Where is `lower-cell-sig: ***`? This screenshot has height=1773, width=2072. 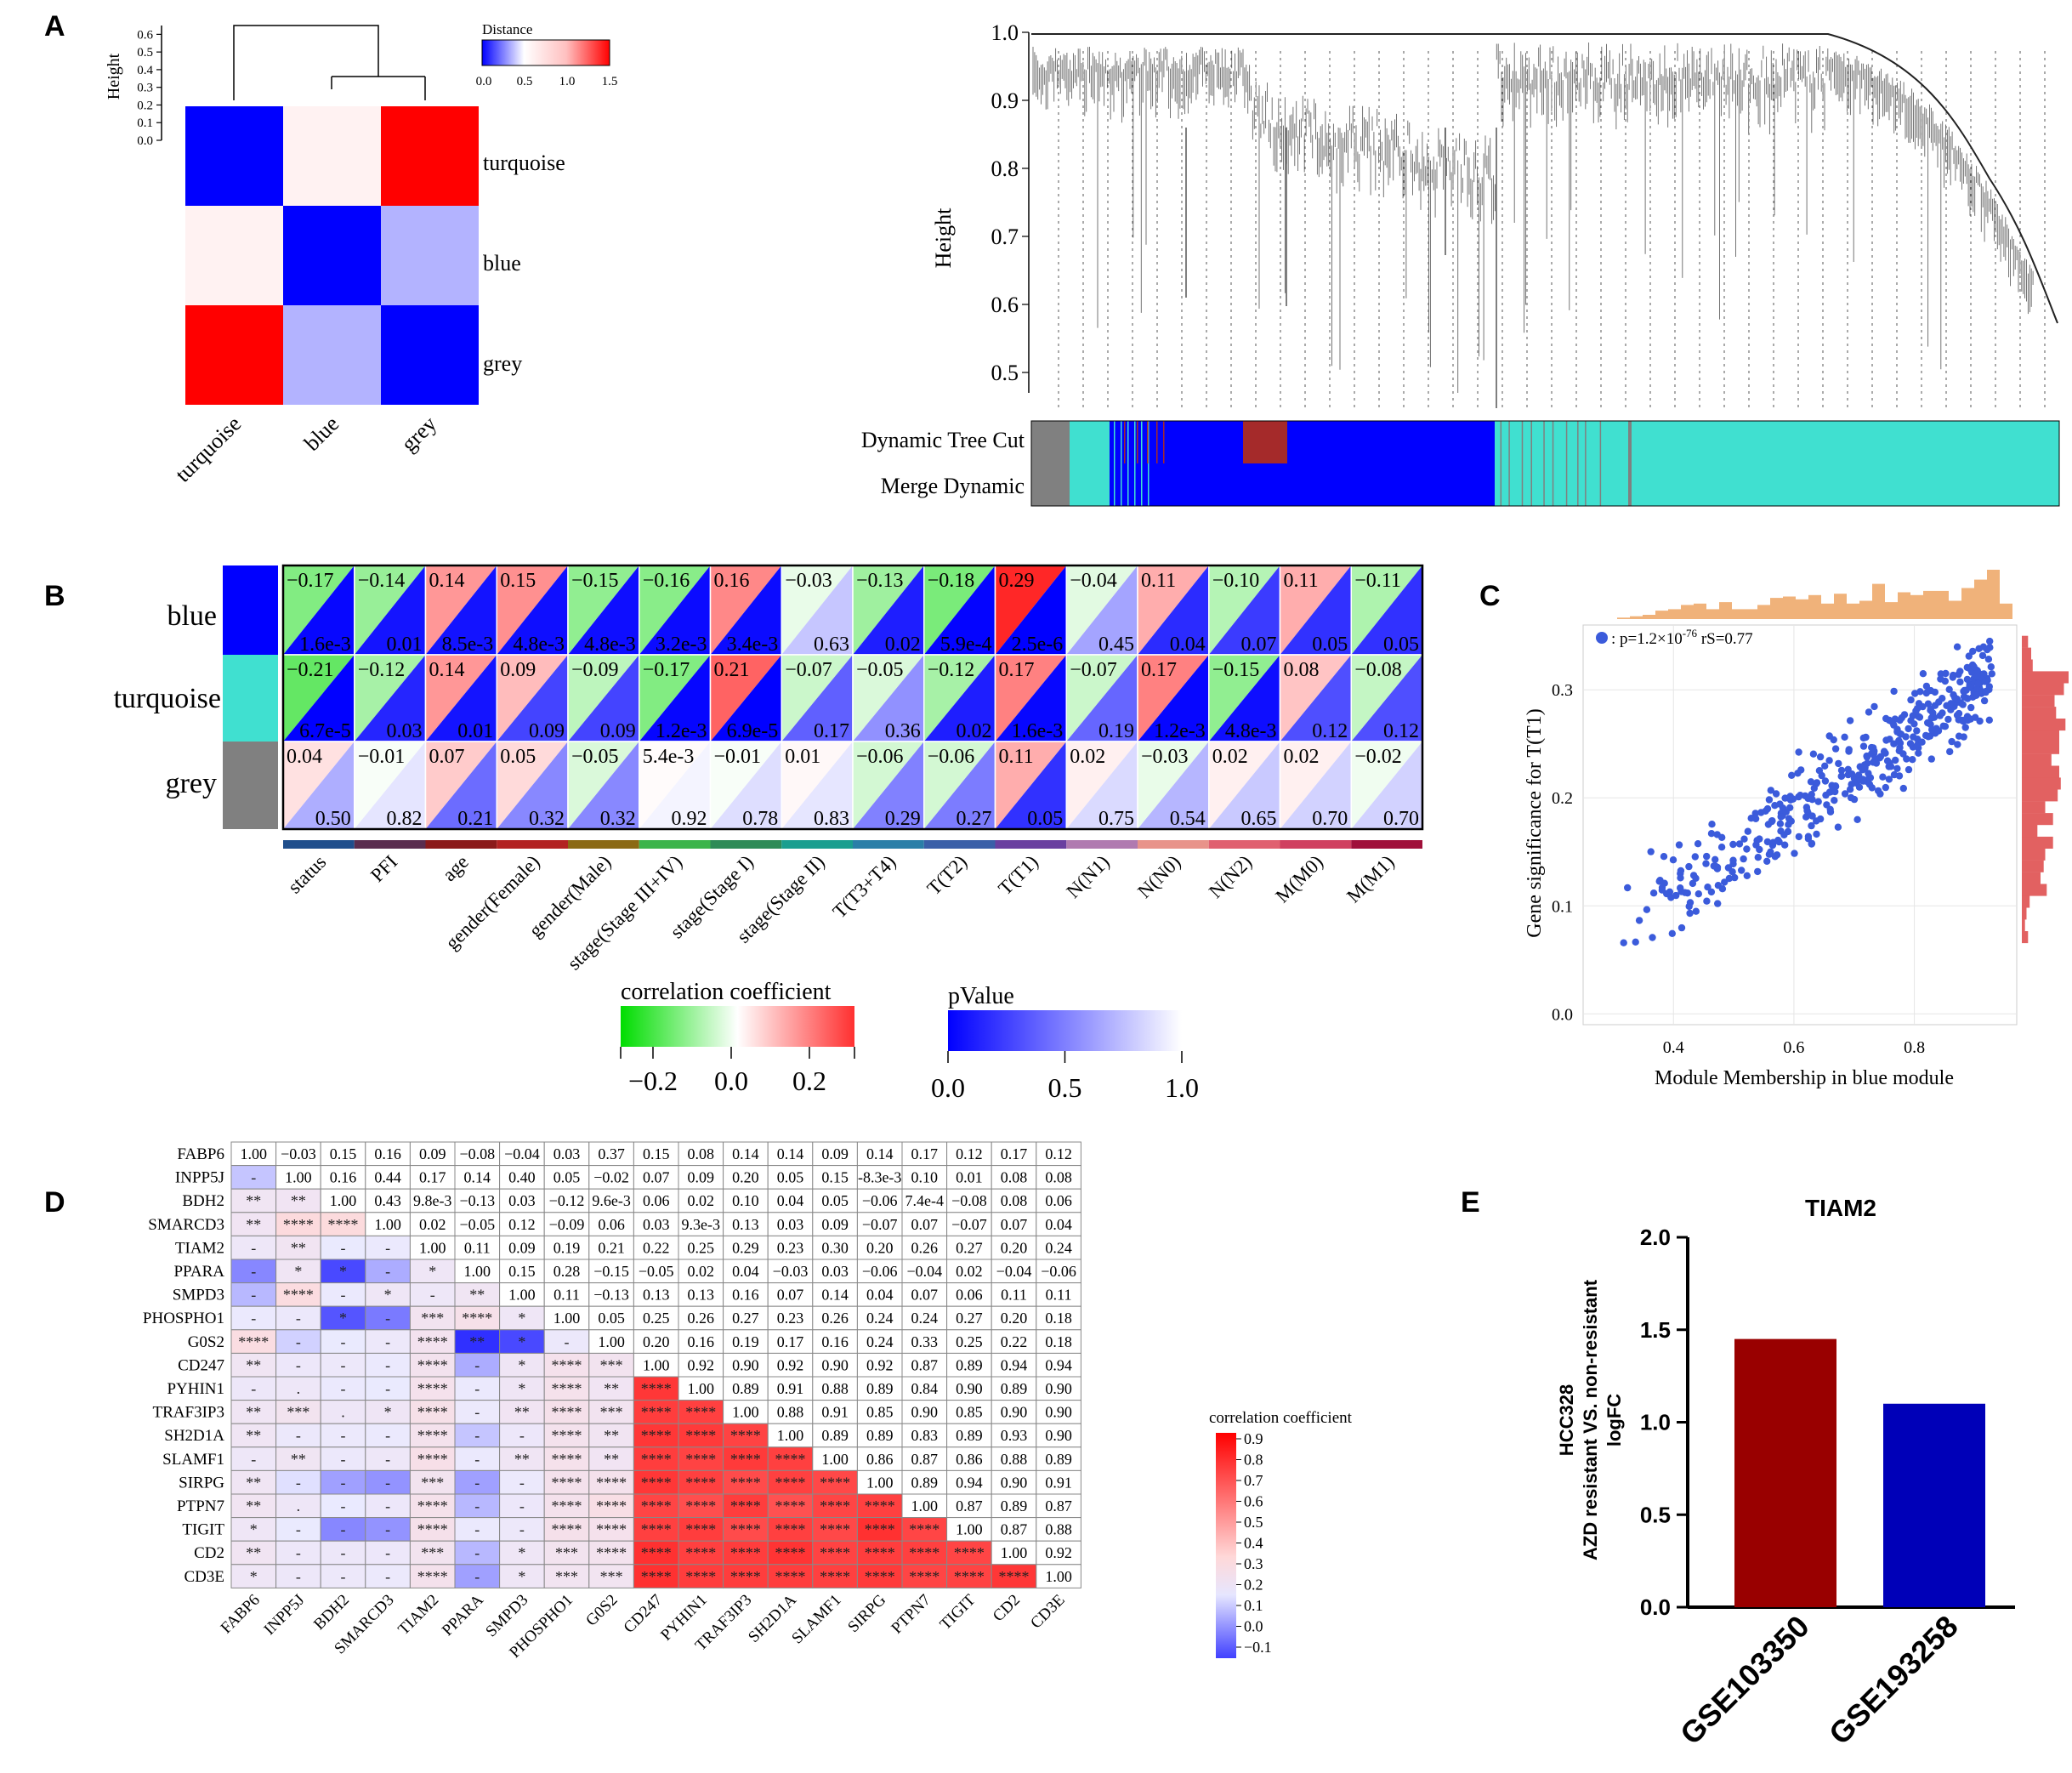
lower-cell-sig: *** is located at coordinates (612, 1412).